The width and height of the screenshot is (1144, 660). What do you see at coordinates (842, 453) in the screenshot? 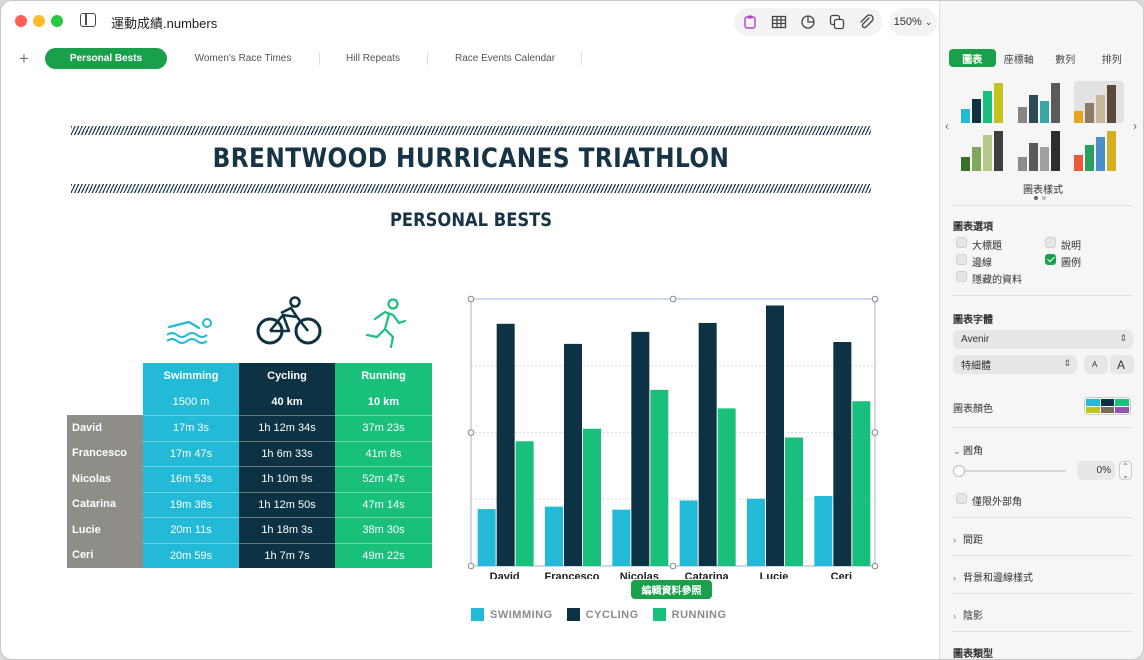
I see `bar-cycling-ceri` at bounding box center [842, 453].